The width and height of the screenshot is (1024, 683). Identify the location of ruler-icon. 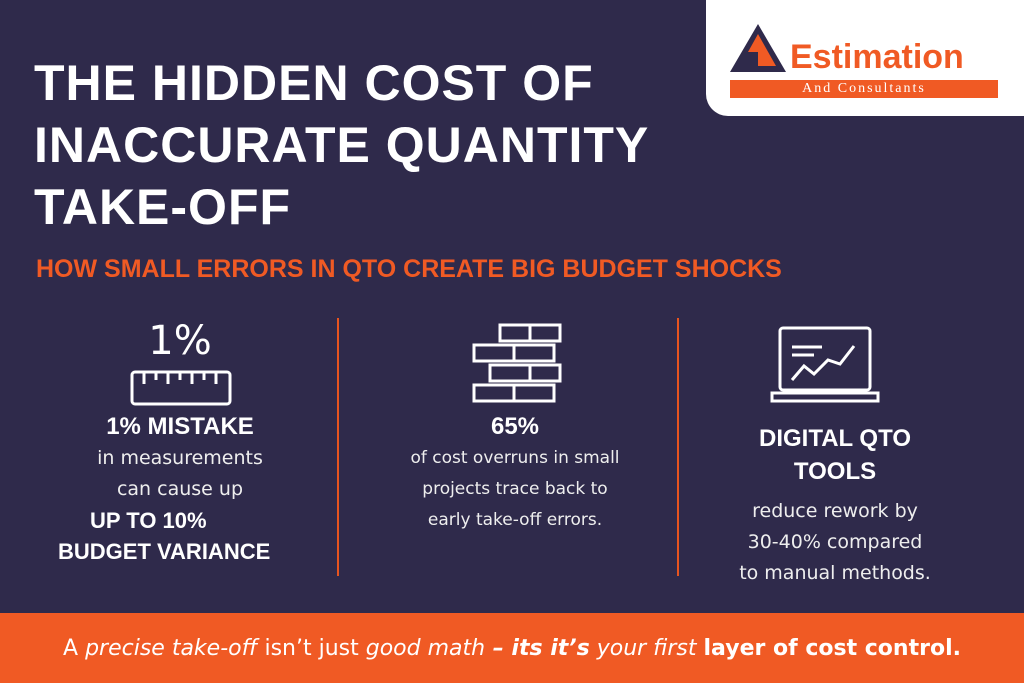
(181, 388).